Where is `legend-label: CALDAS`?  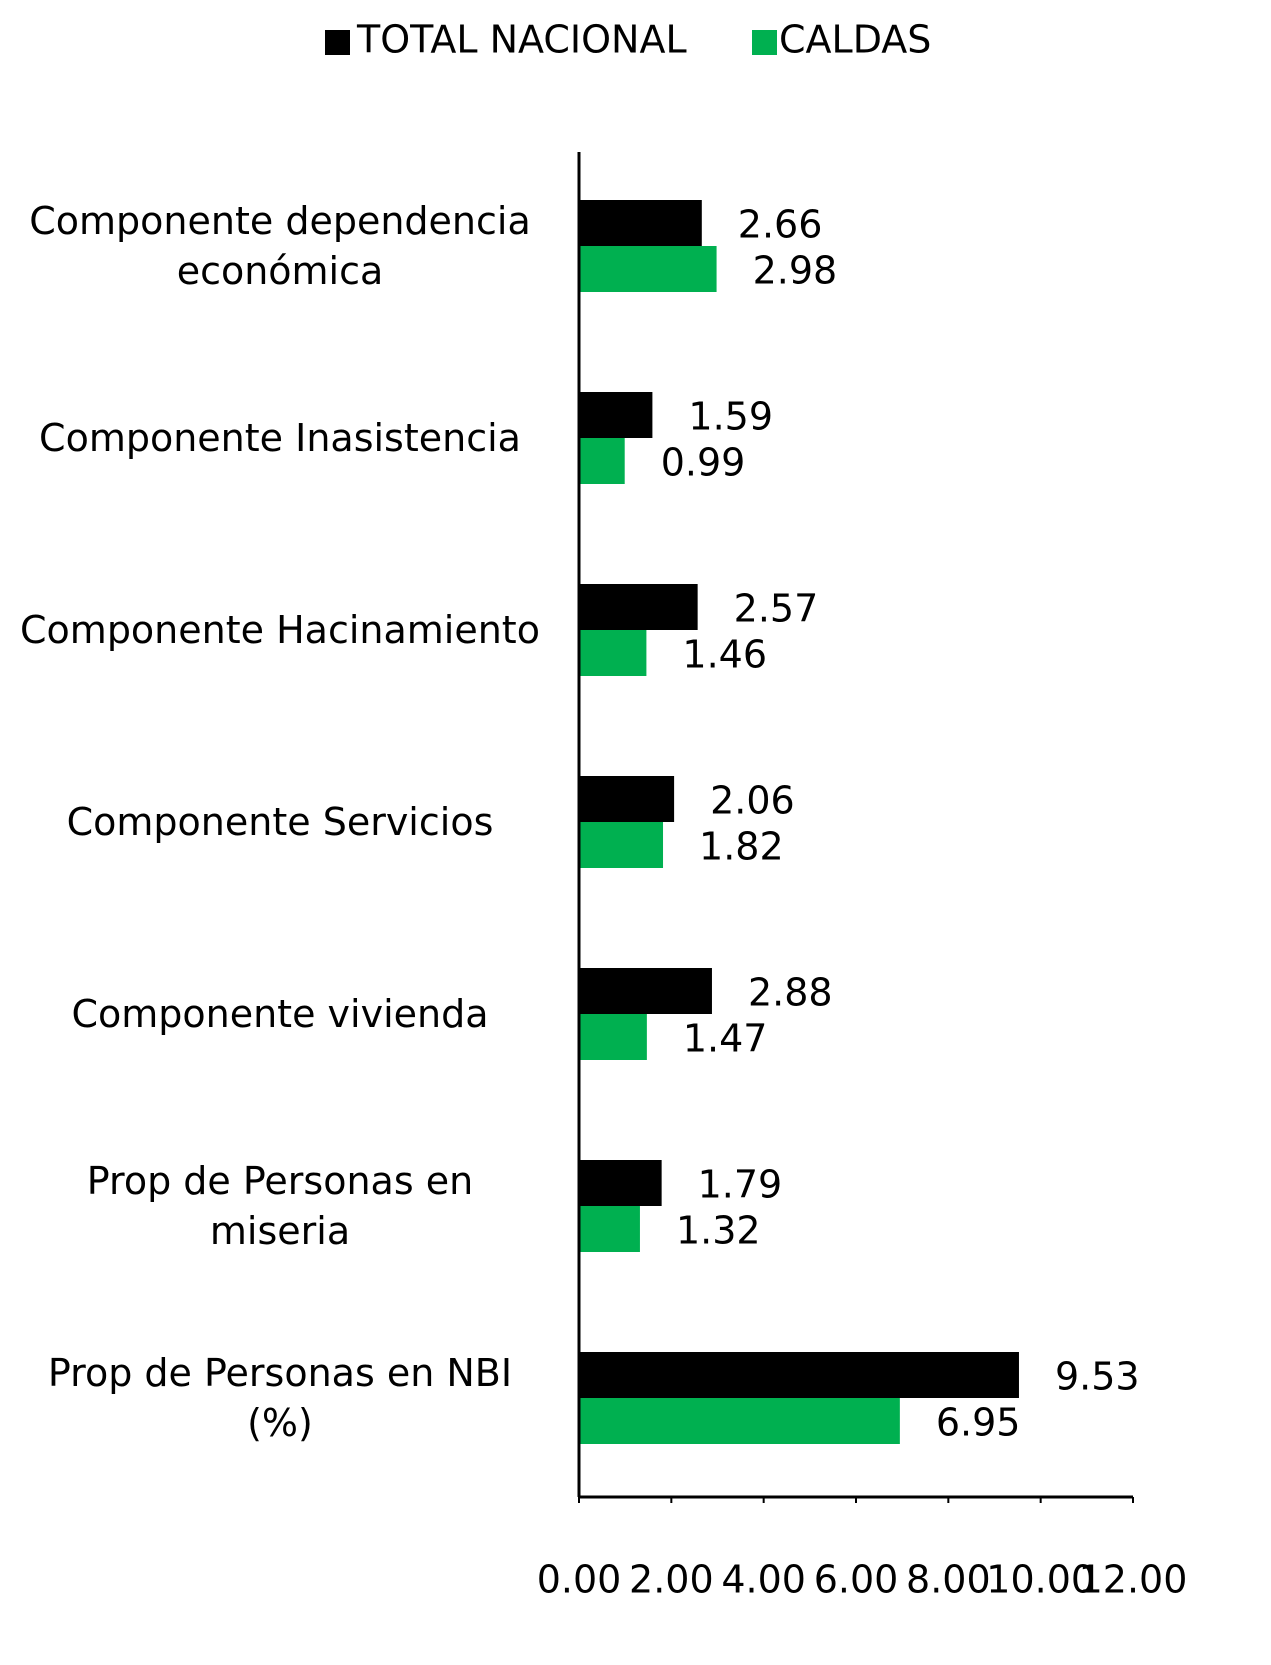 legend-label: CALDAS is located at coordinates (855, 40).